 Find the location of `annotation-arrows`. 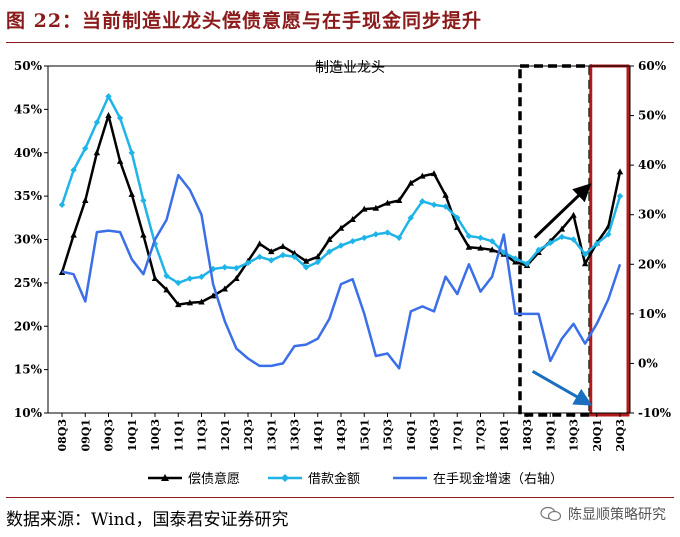

annotation-arrows is located at coordinates (562, 294).